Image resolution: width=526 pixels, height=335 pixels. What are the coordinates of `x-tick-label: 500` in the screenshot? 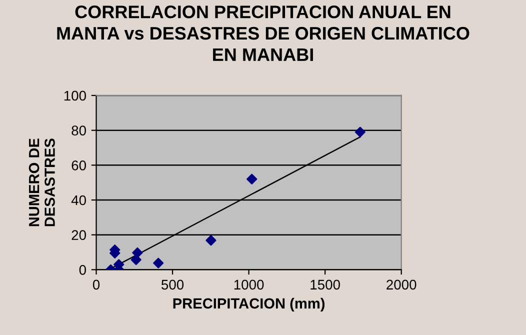 It's located at (173, 285).